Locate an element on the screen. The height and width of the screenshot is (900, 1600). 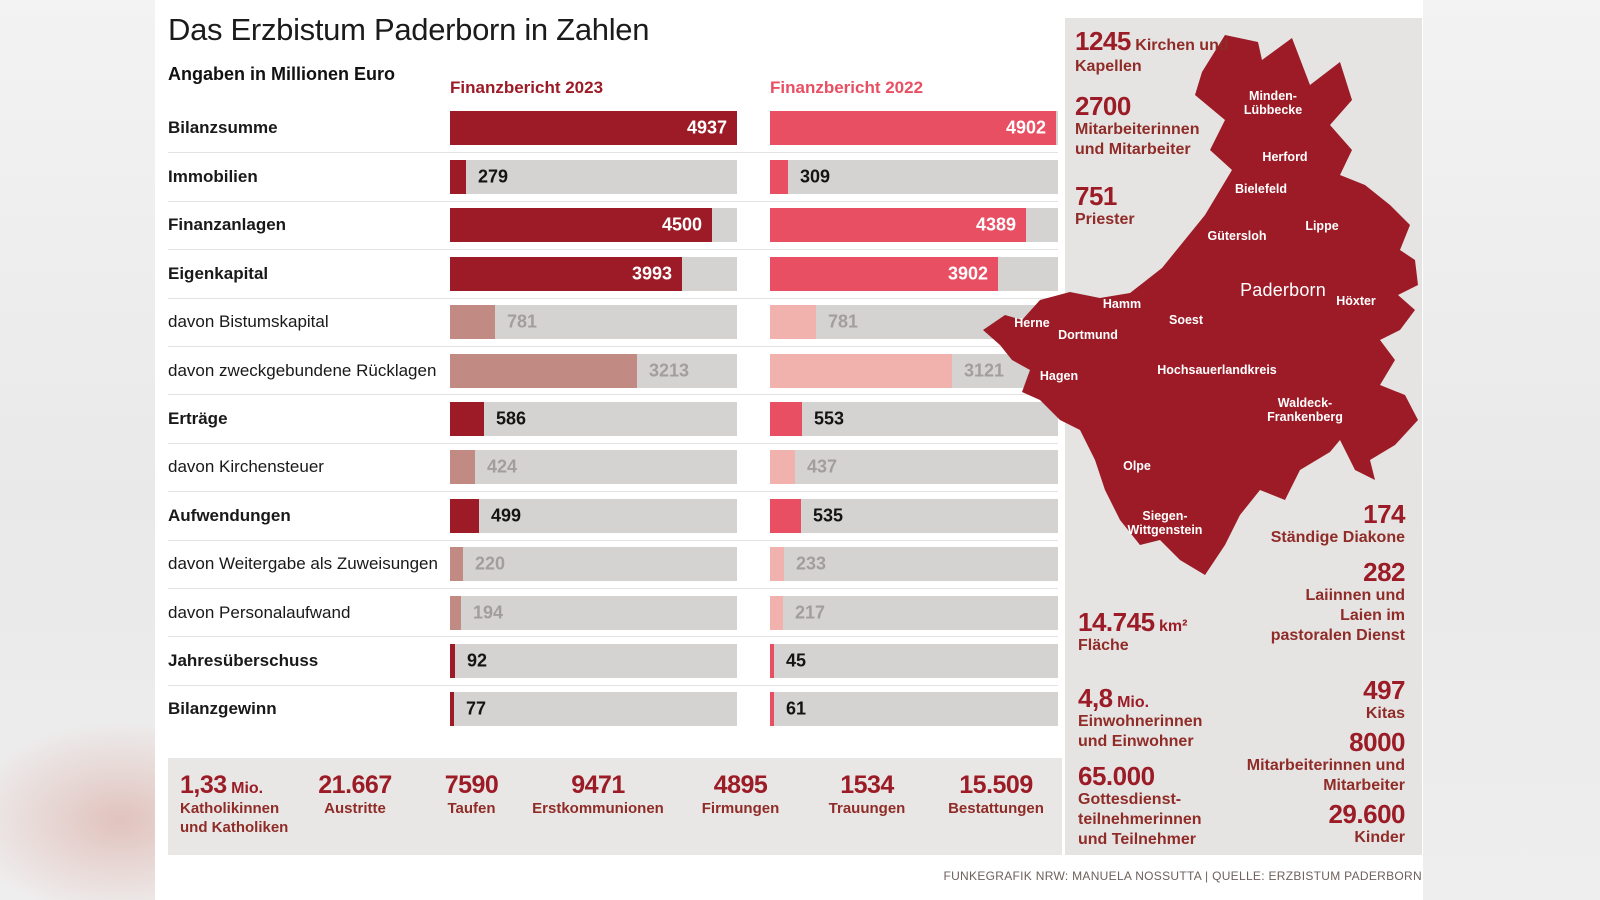
bar-value: 3902 is located at coordinates (967, 273).